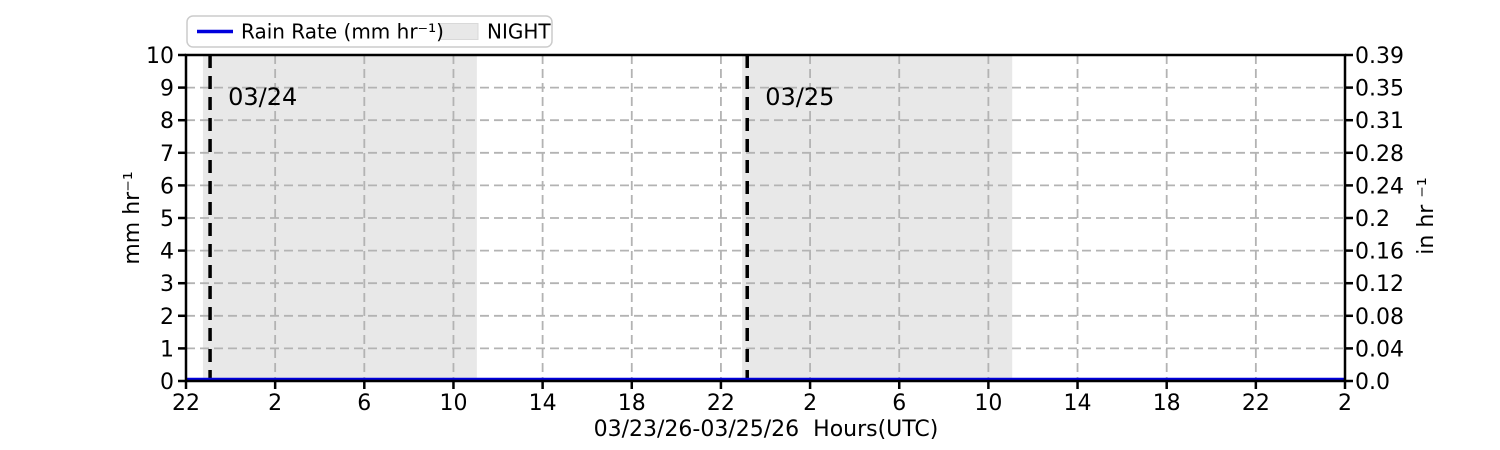 The width and height of the screenshot is (1500, 450). What do you see at coordinates (1379, 349) in the screenshot?
I see `y-tick-label-right: 0.04` at bounding box center [1379, 349].